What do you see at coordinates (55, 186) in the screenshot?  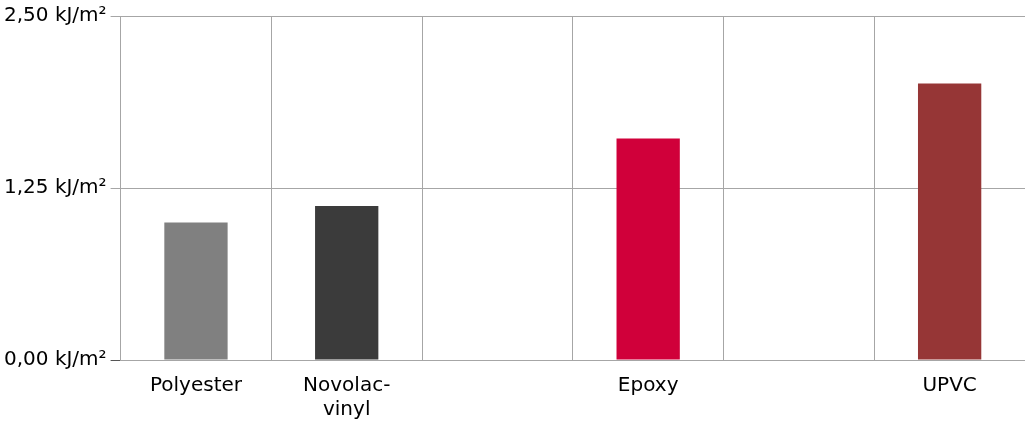 I see `y-tick-label: 1,25 kJ/m²` at bounding box center [55, 186].